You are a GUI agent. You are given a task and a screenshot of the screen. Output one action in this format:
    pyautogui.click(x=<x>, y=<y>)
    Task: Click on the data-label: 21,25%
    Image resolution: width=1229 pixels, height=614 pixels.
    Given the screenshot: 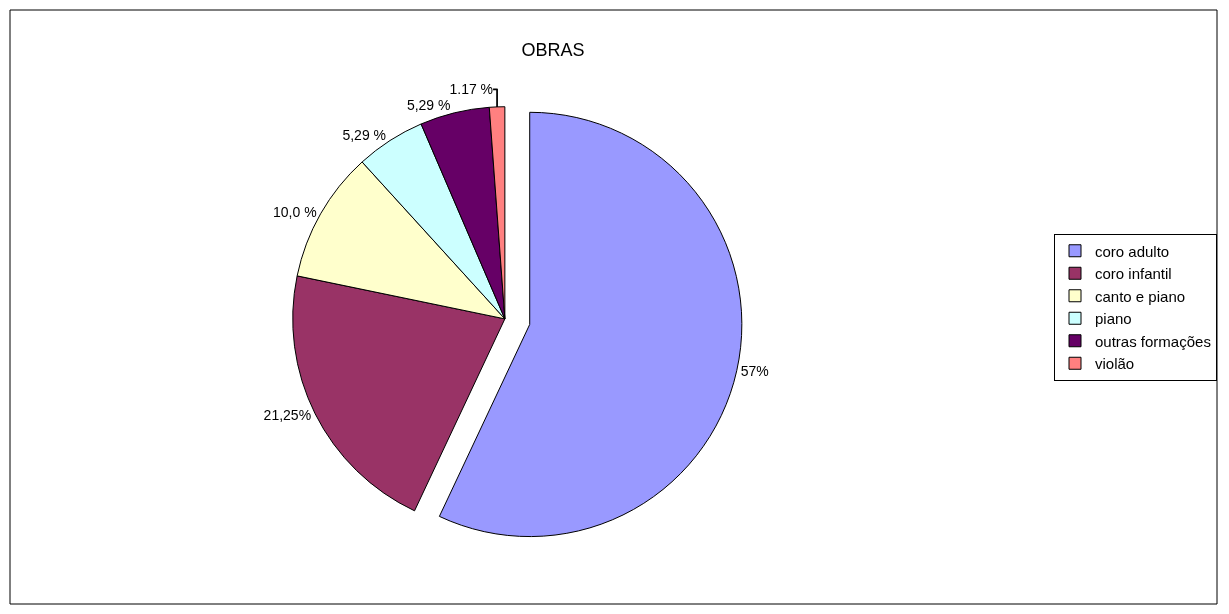 What is the action you would take?
    pyautogui.click(x=287, y=415)
    